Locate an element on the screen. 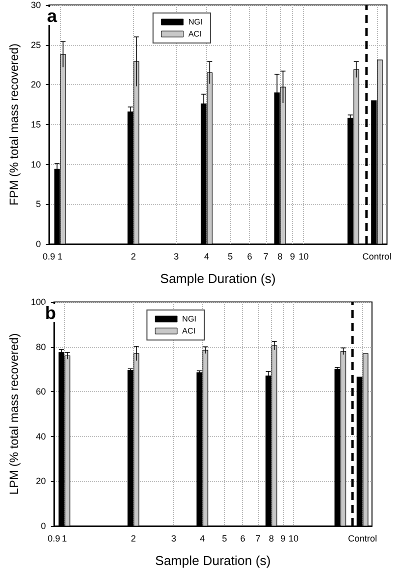  y-tick-label: 40 is located at coordinates (41, 436).